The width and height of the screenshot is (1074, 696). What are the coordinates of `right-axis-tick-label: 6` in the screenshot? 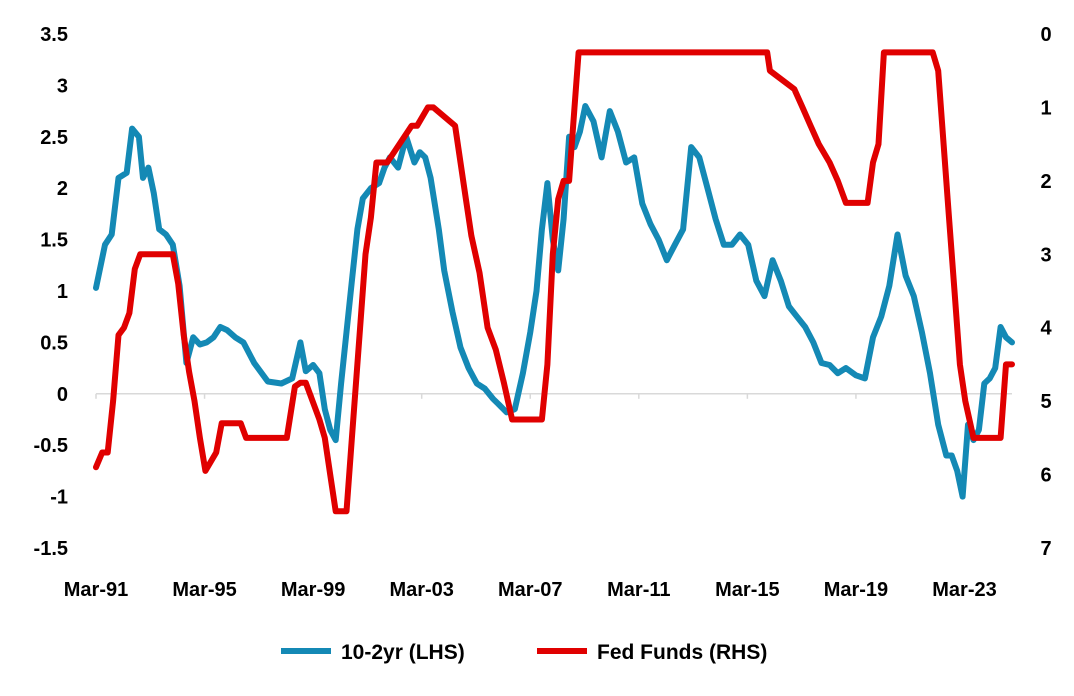 It's located at (1045, 476).